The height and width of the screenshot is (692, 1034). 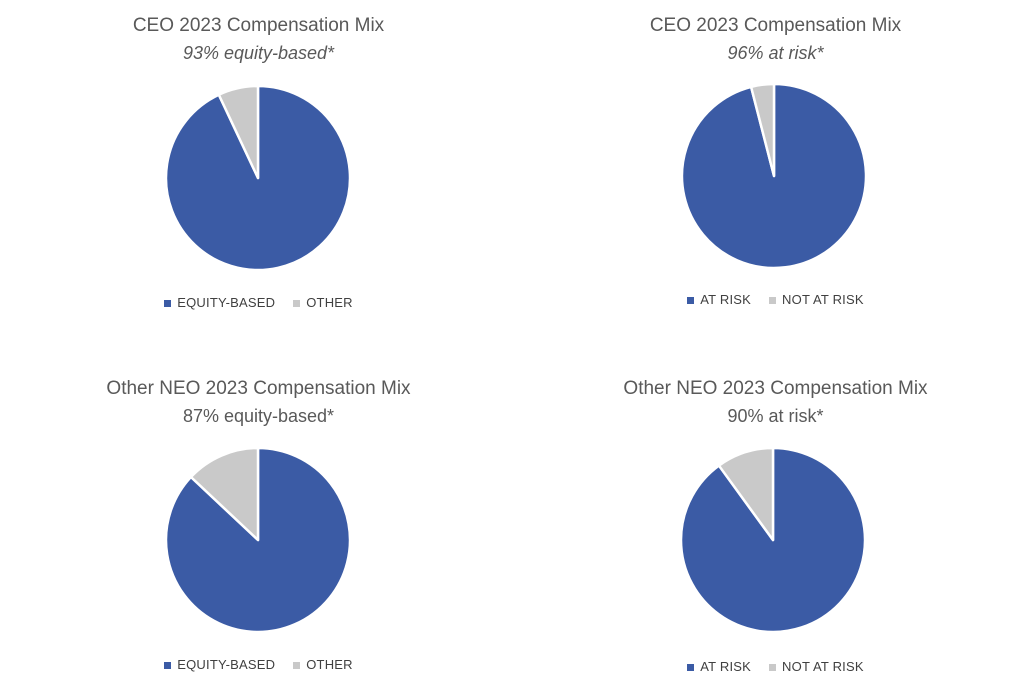 I want to click on chart-subtitle: 87% equity-based*, so click(x=258, y=416).